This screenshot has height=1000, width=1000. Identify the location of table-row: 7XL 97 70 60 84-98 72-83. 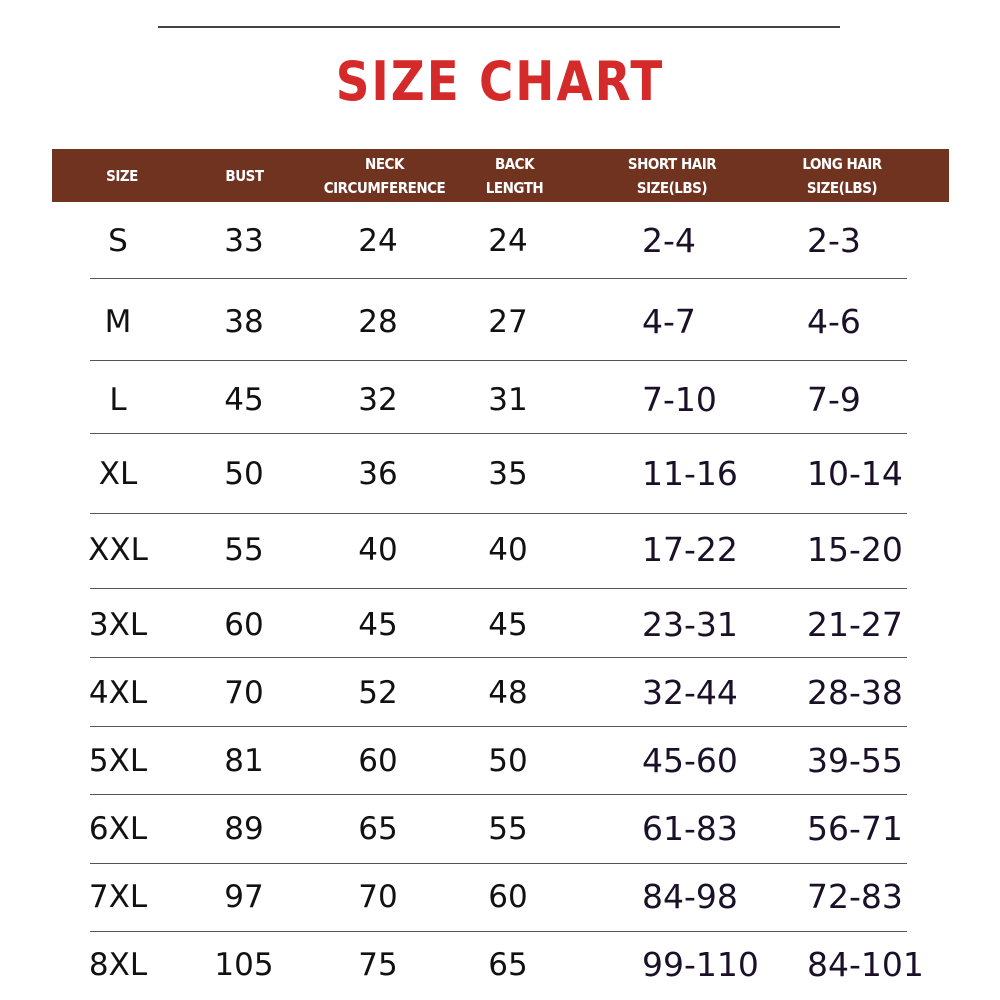
(500, 897).